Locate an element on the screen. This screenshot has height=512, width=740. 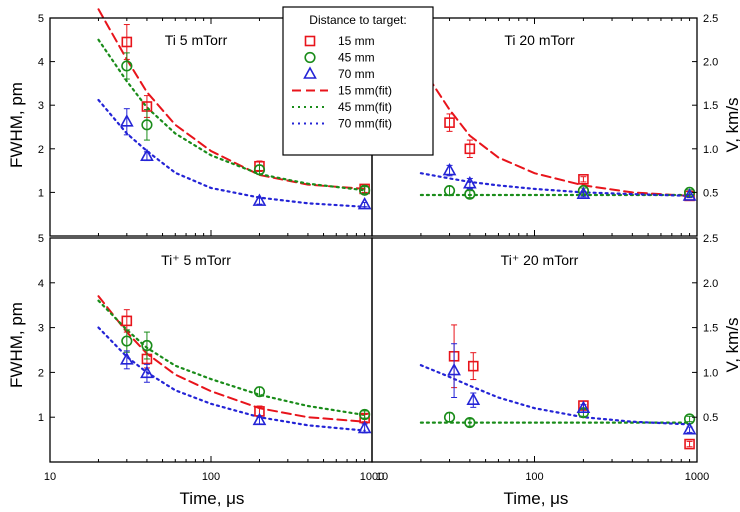
legend-label-15-mm-fit-: 15 mm(fit) is located at coordinates (365, 91).